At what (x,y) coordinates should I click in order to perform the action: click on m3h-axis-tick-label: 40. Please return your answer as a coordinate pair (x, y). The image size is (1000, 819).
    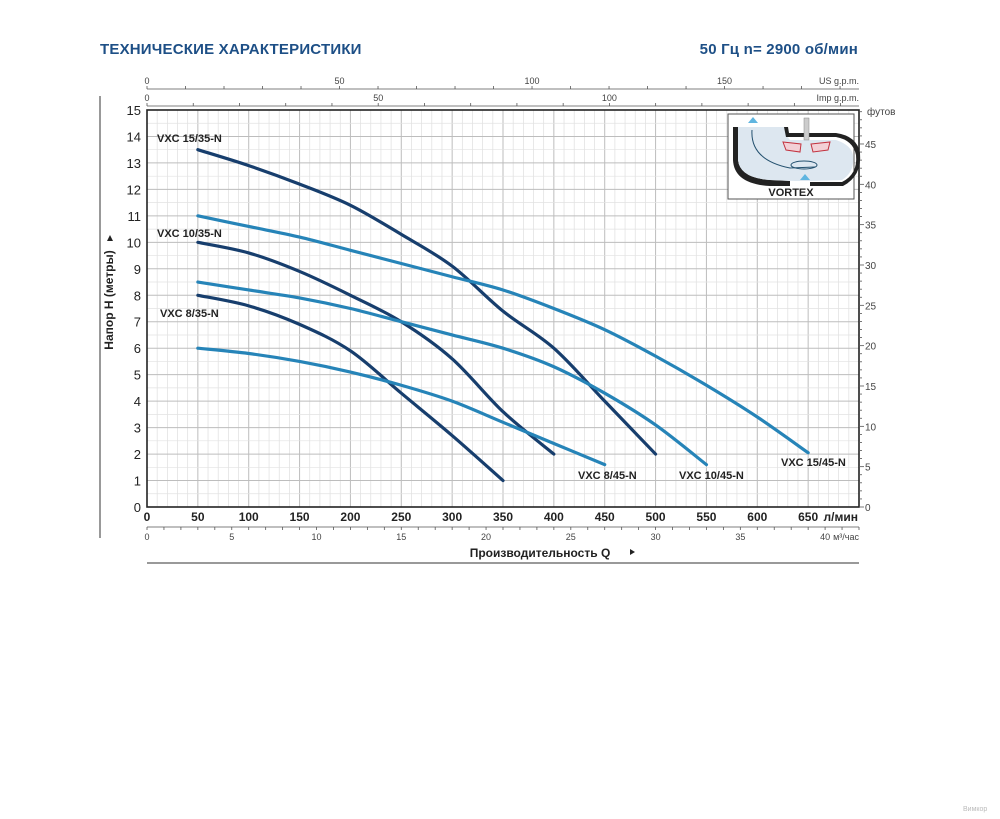
    Looking at the image, I should click on (825, 537).